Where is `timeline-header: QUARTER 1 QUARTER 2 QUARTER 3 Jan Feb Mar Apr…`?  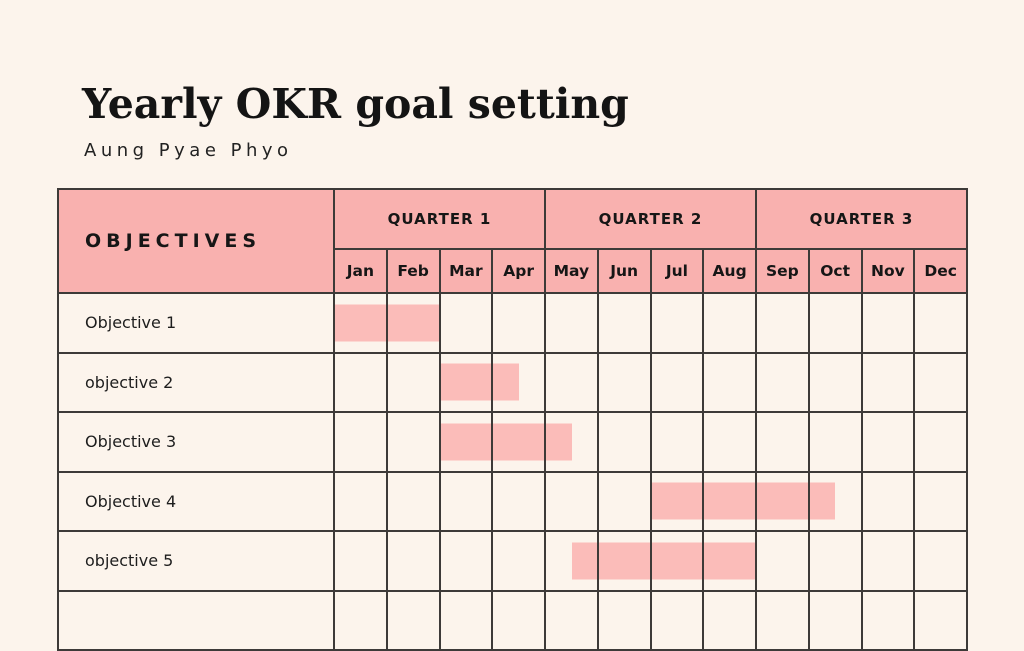
timeline-header: QUARTER 1 QUARTER 2 QUARTER 3 Jan Feb Mar Apr… is located at coordinates (649, 241).